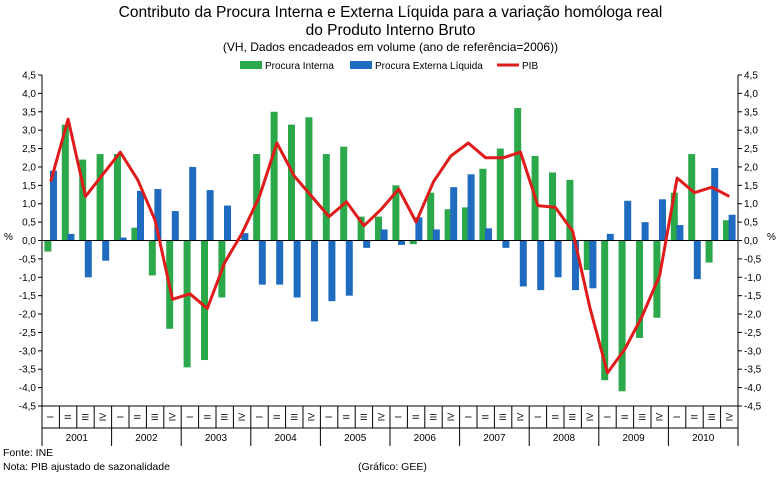 This screenshot has height=477, width=781. Describe the element at coordinates (28, 278) in the screenshot. I see `y-tick-label-left: -1,0` at that location.